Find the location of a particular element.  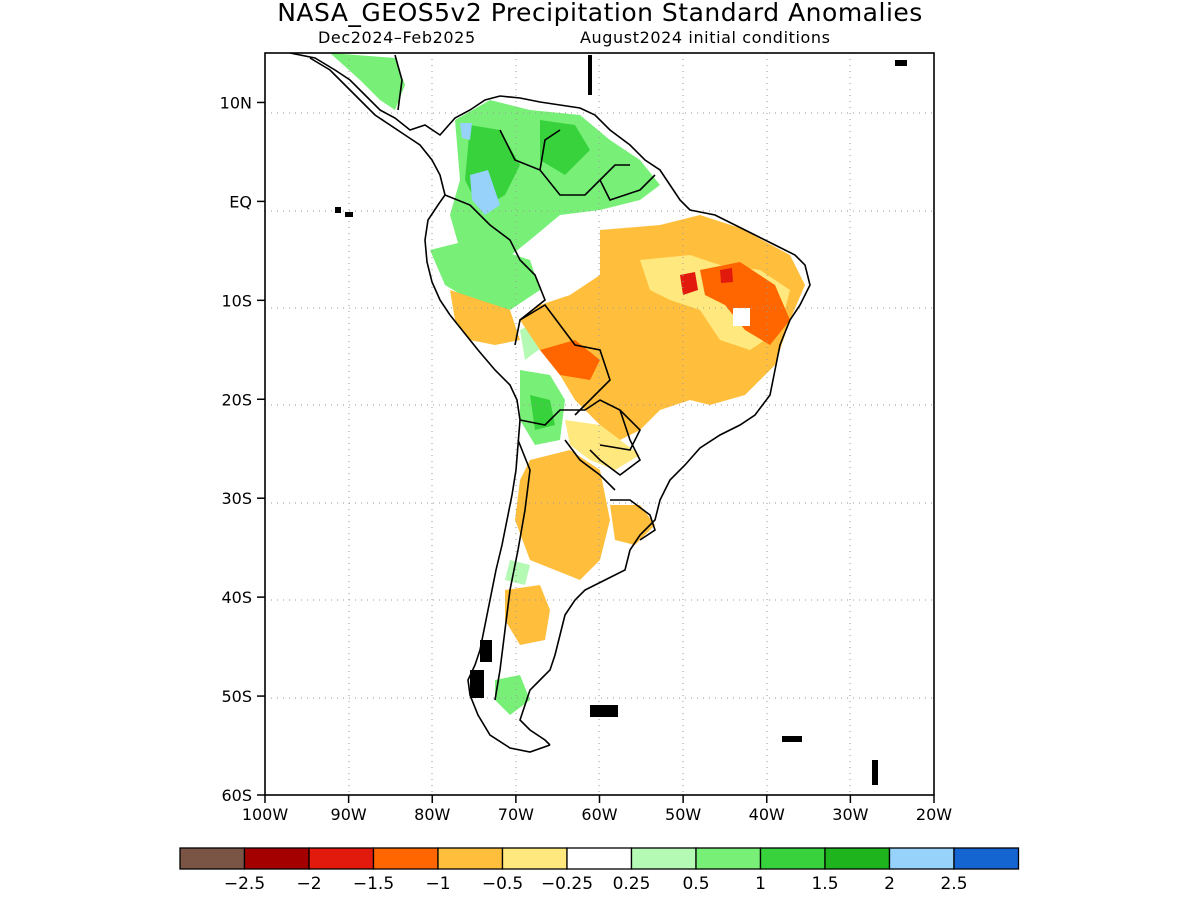

lon-tick-label: 70W is located at coordinates (516, 814).